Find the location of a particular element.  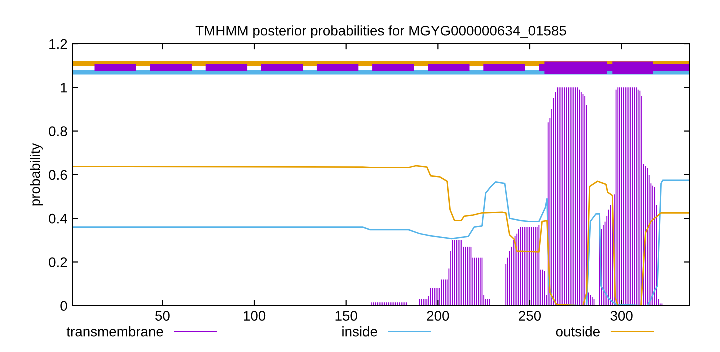

y-tick-label: 0.6 is located at coordinates (58, 175).